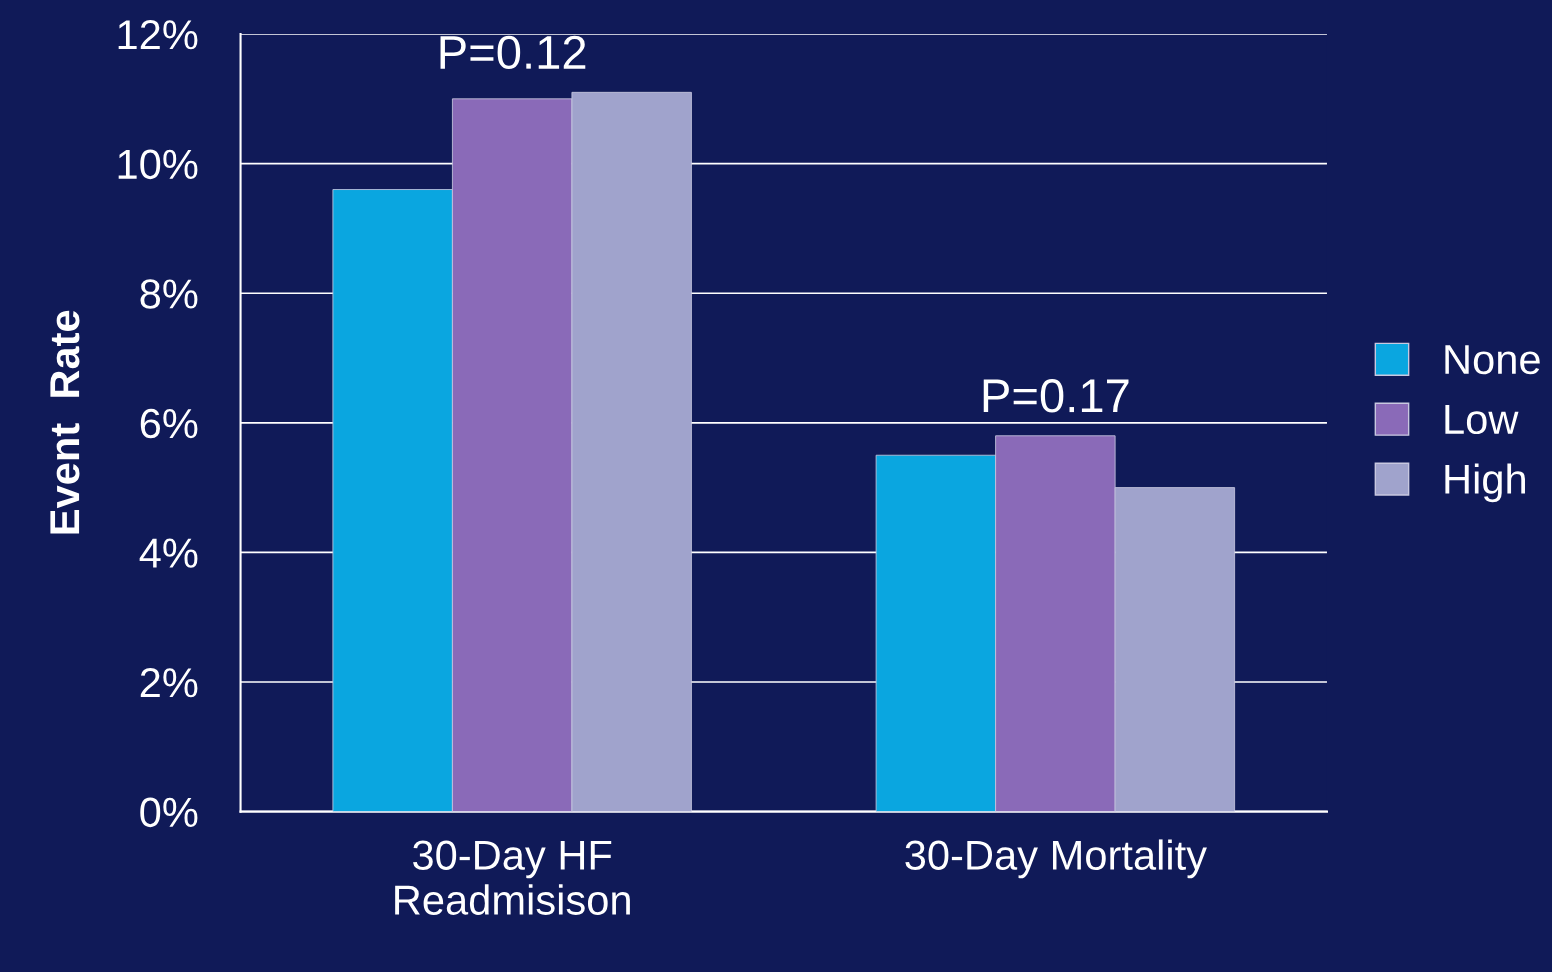 This screenshot has height=972, width=1552. What do you see at coordinates (65, 422) in the screenshot?
I see `y-axis-title: Event Rate` at bounding box center [65, 422].